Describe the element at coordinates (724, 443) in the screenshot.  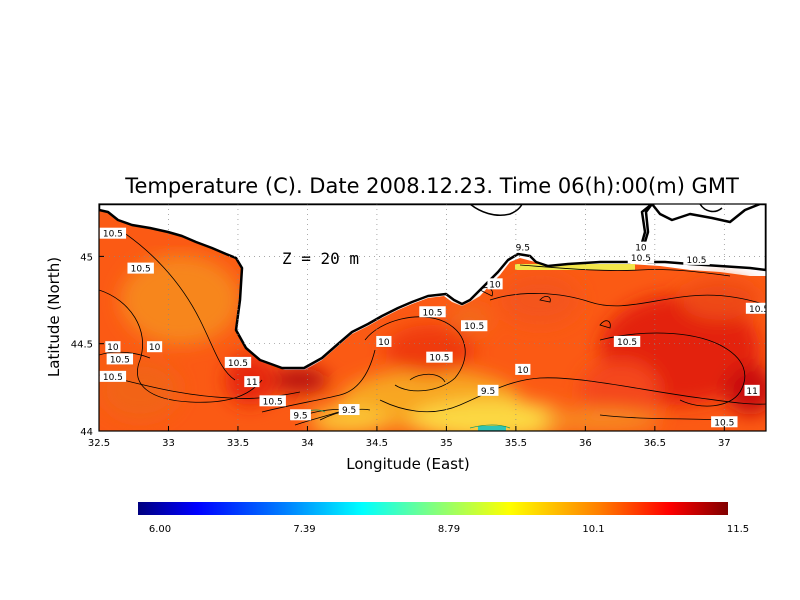
I see `x-tick-label: 37` at that location.